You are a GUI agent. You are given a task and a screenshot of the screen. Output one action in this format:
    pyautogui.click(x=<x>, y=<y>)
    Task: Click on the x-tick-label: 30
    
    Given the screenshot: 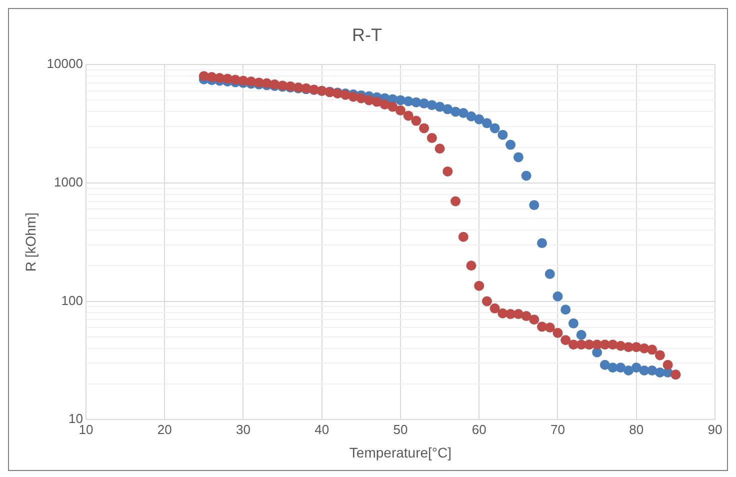 What is the action you would take?
    pyautogui.click(x=243, y=429)
    